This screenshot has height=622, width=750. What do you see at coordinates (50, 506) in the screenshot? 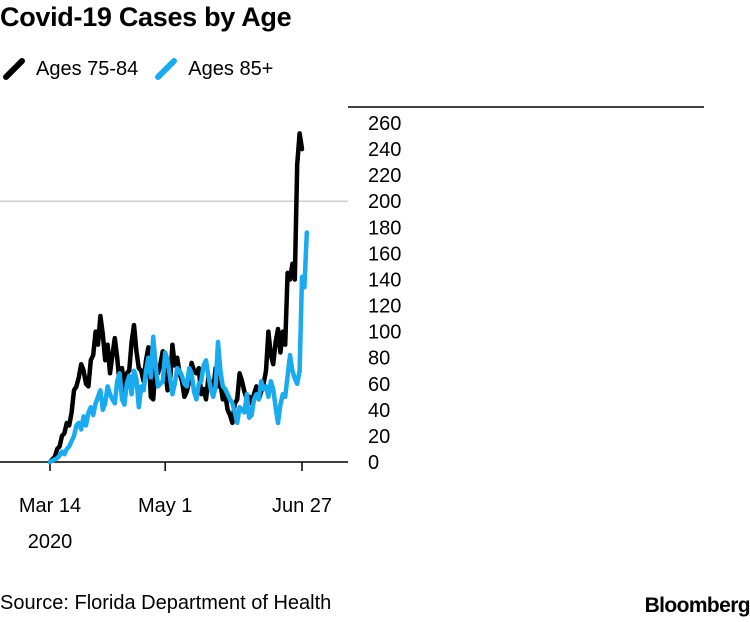
I see `x-tick-label-0: Mar 14` at bounding box center [50, 506].